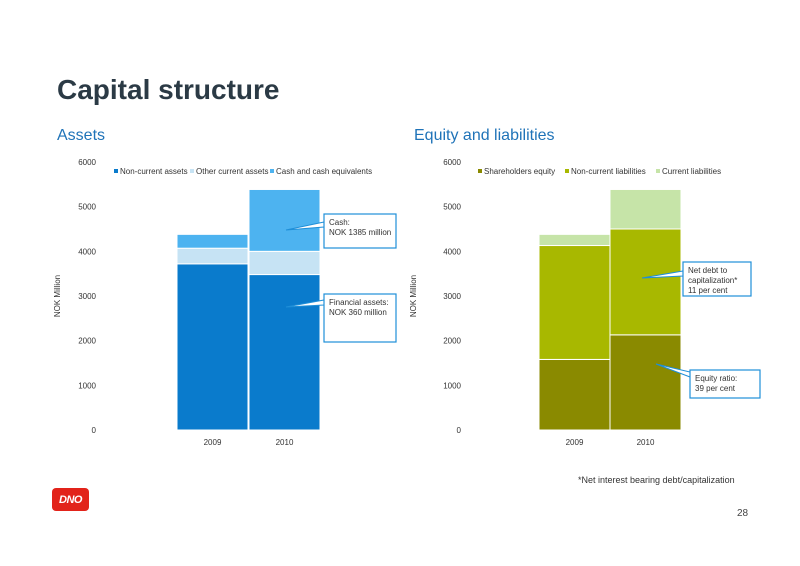 The width and height of the screenshot is (800, 566). I want to click on equity-callout-text: 39 per cent, so click(715, 388).